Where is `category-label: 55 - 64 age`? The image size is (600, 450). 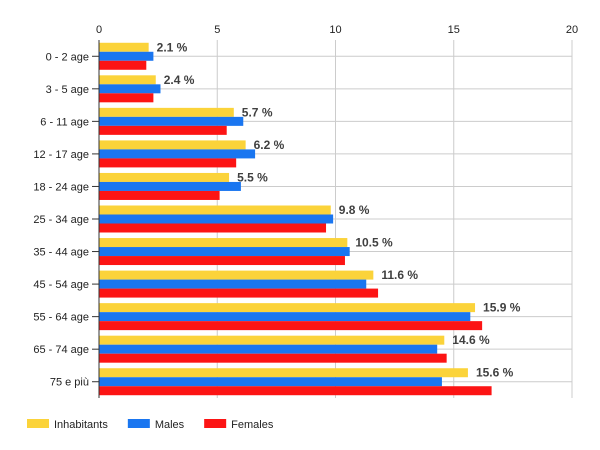 category-label: 55 - 64 age is located at coordinates (61, 318).